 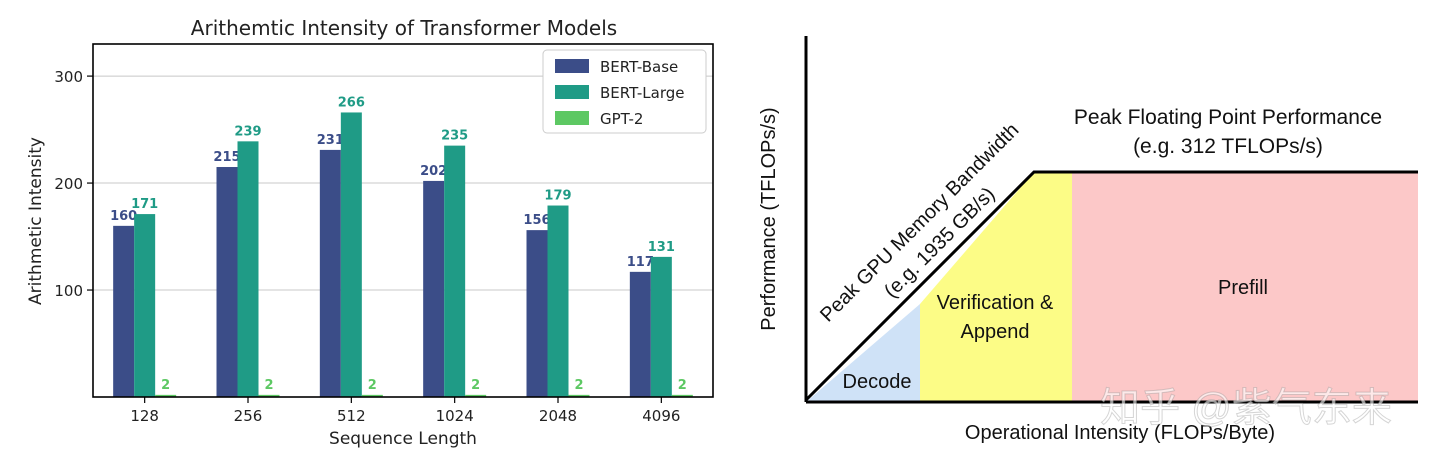 What do you see at coordinates (996, 287) in the screenshot?
I see `region-verification-append` at bounding box center [996, 287].